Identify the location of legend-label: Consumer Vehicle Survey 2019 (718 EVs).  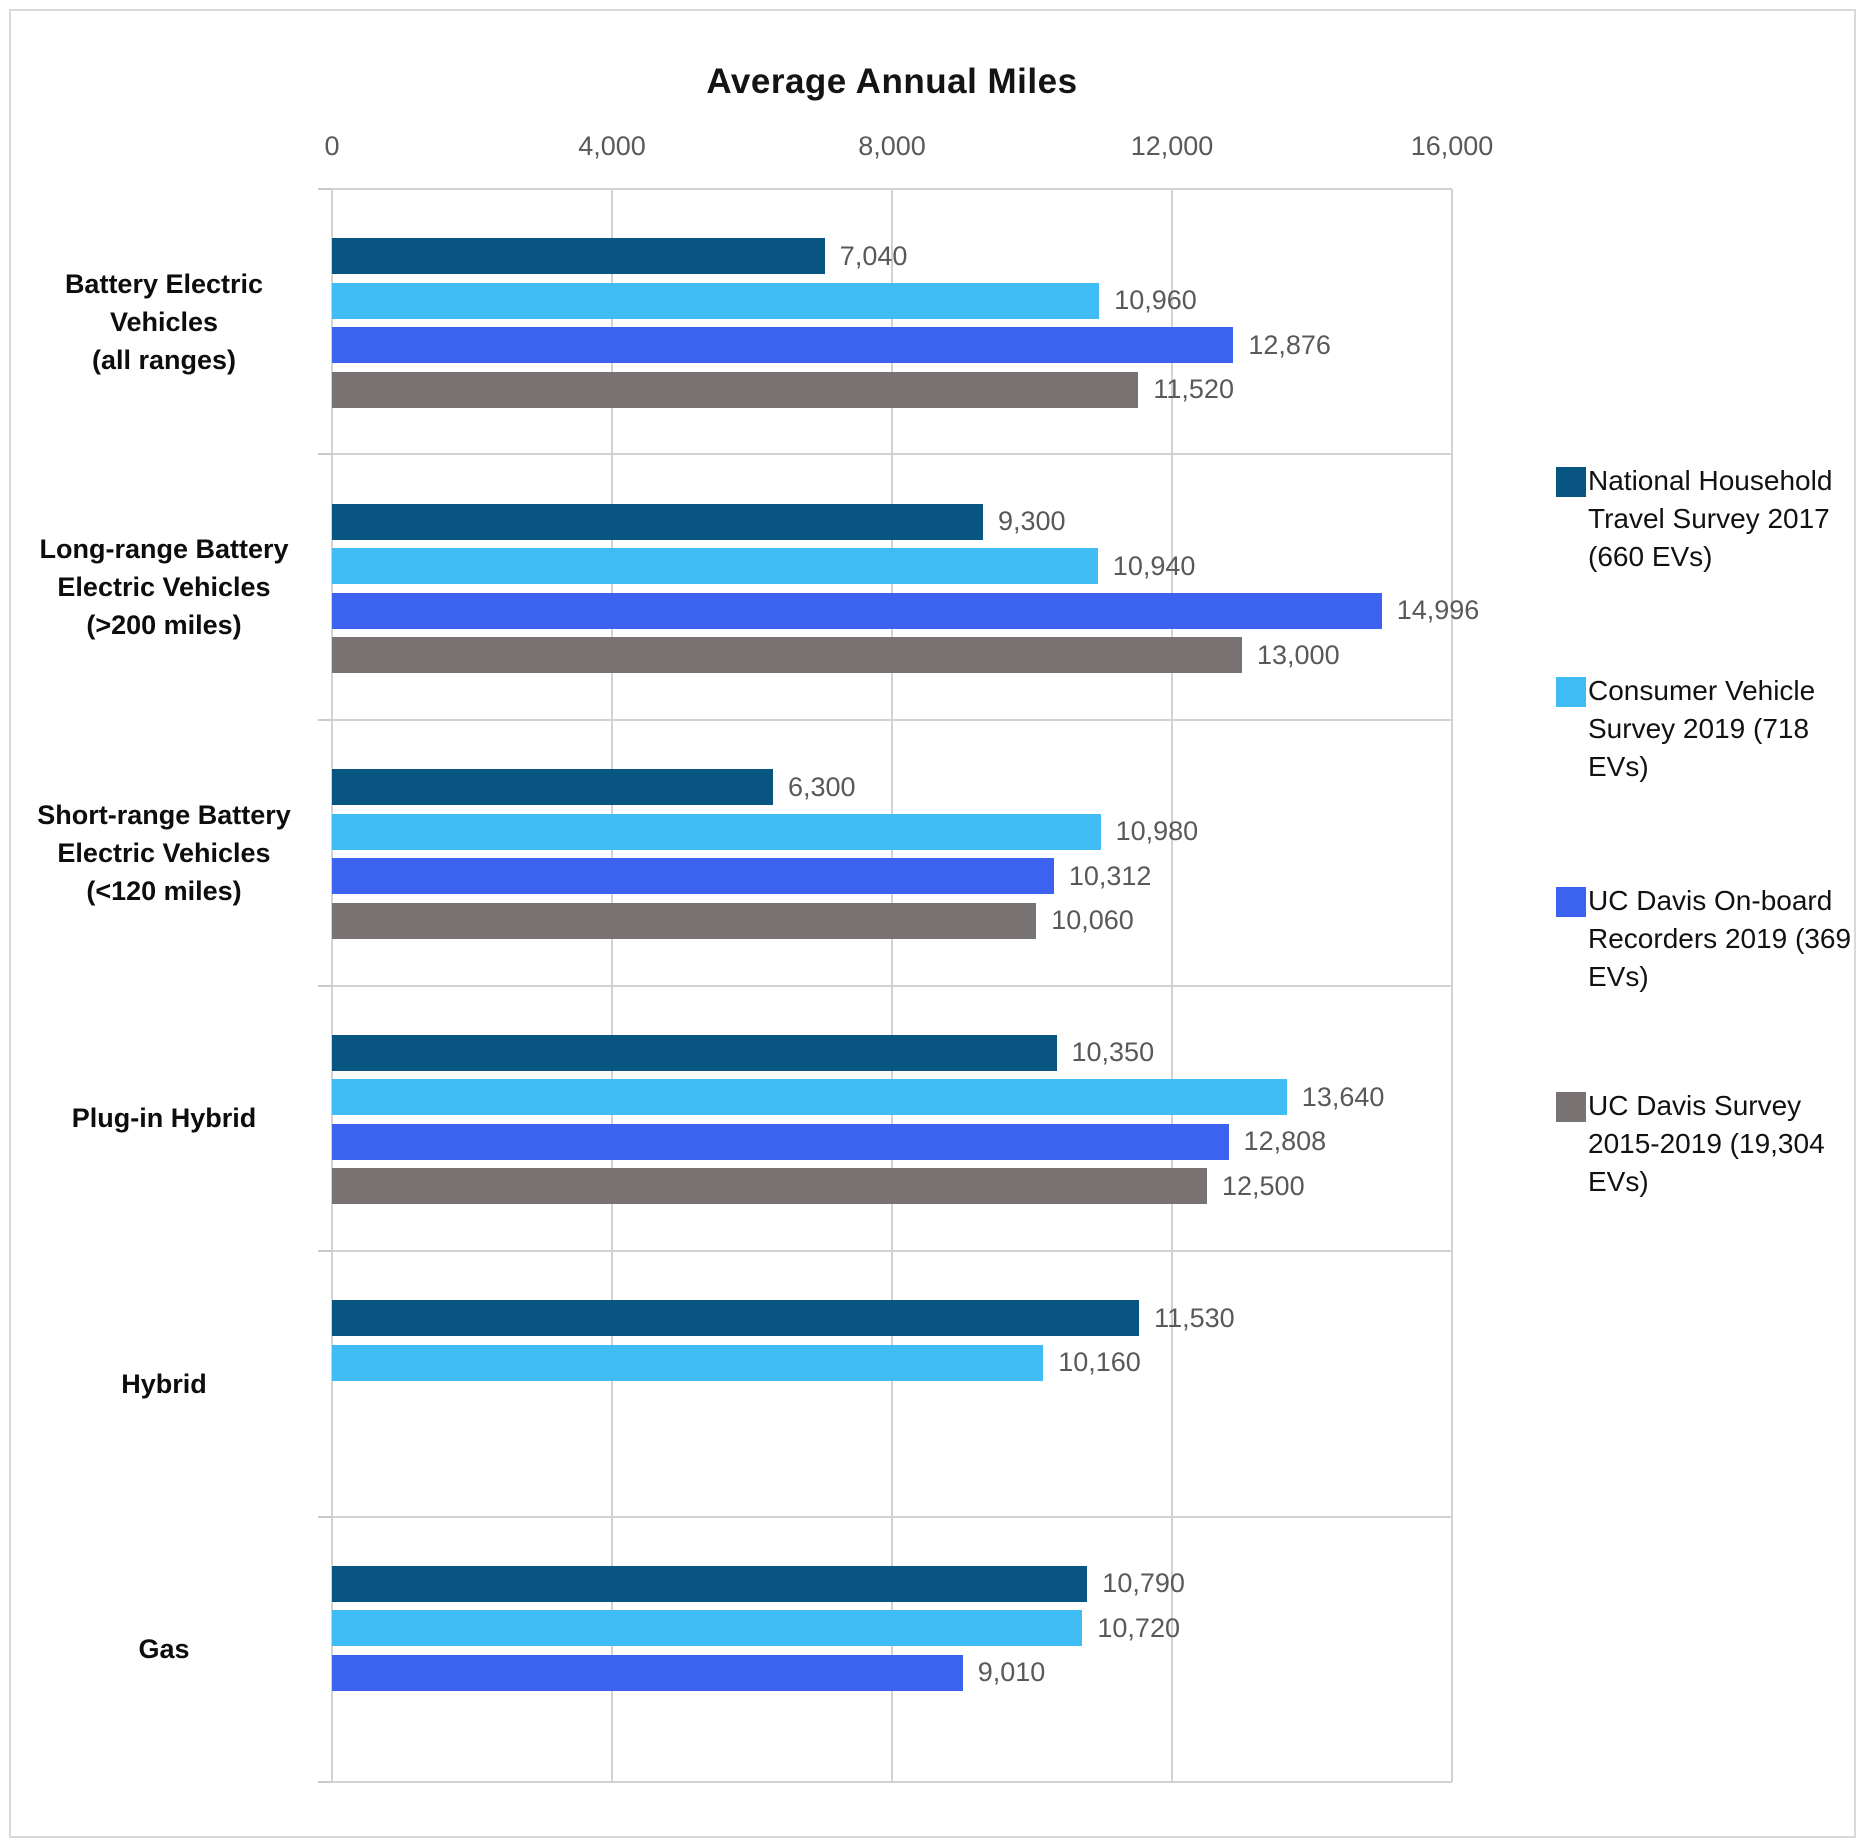
(1702, 728).